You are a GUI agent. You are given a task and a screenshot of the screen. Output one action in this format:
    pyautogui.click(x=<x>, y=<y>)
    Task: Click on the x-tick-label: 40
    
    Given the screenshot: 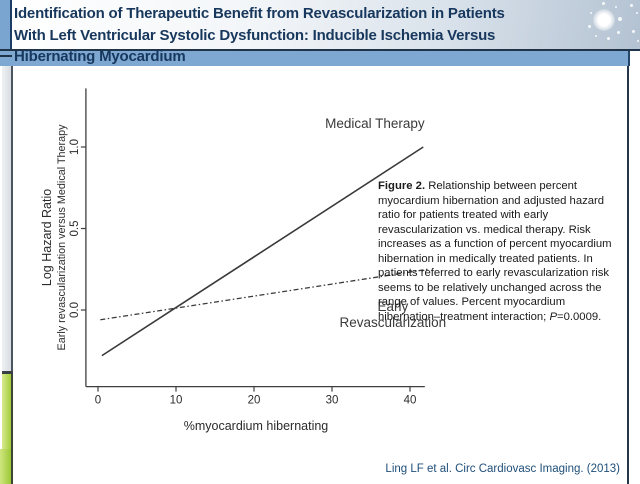 What is the action you would take?
    pyautogui.click(x=410, y=401)
    